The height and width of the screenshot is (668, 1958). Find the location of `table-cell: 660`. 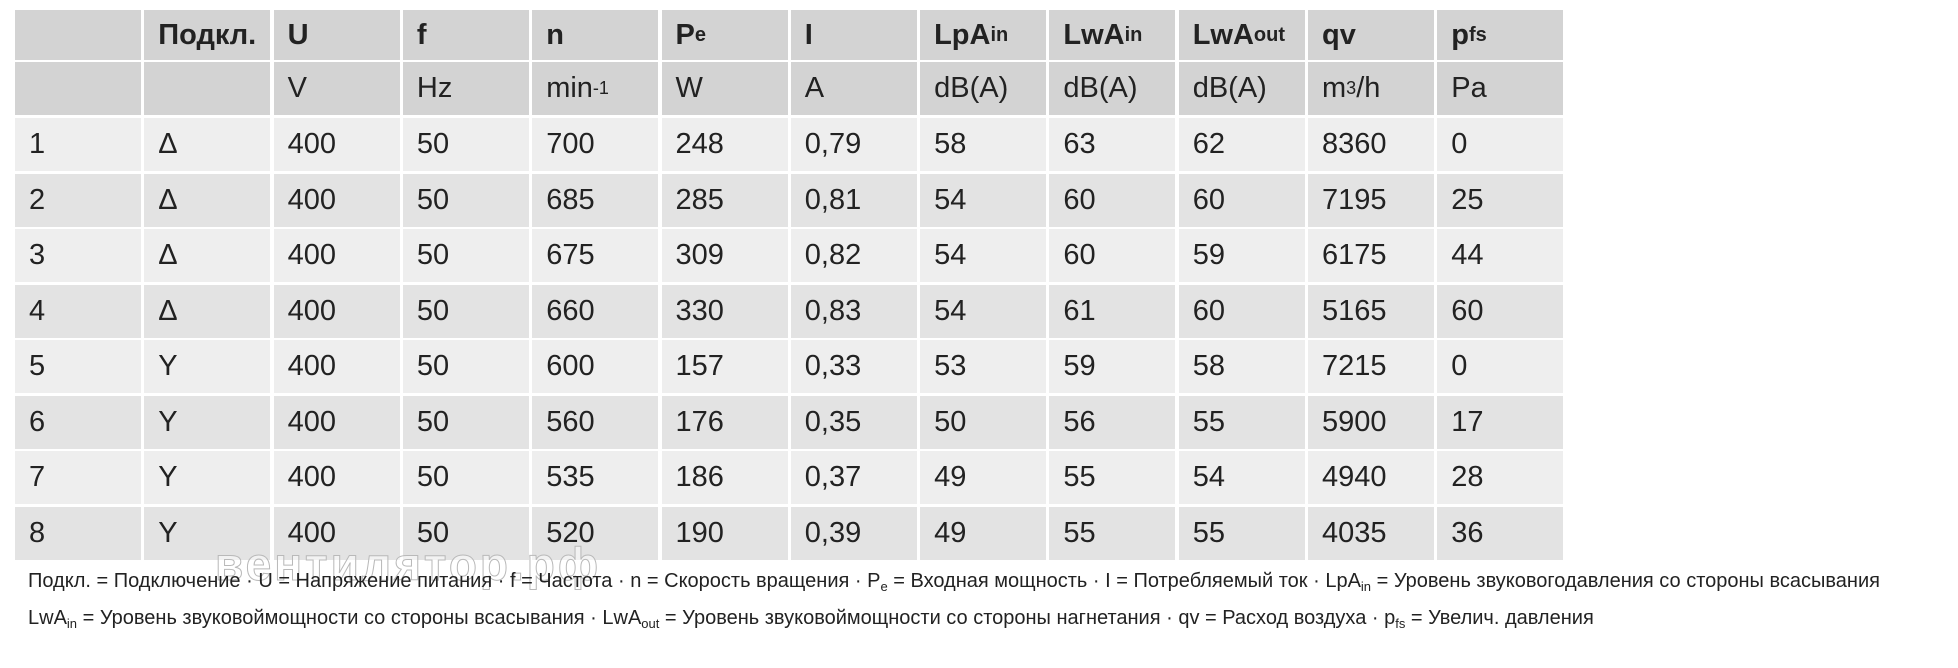

table-cell: 660 is located at coordinates (595, 311).